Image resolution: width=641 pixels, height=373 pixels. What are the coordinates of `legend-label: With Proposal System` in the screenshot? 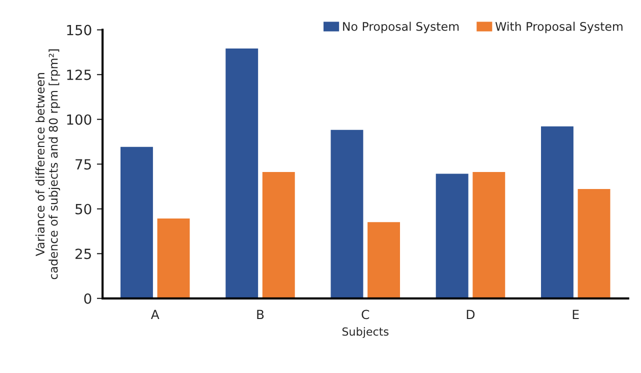 It's located at (558, 28).